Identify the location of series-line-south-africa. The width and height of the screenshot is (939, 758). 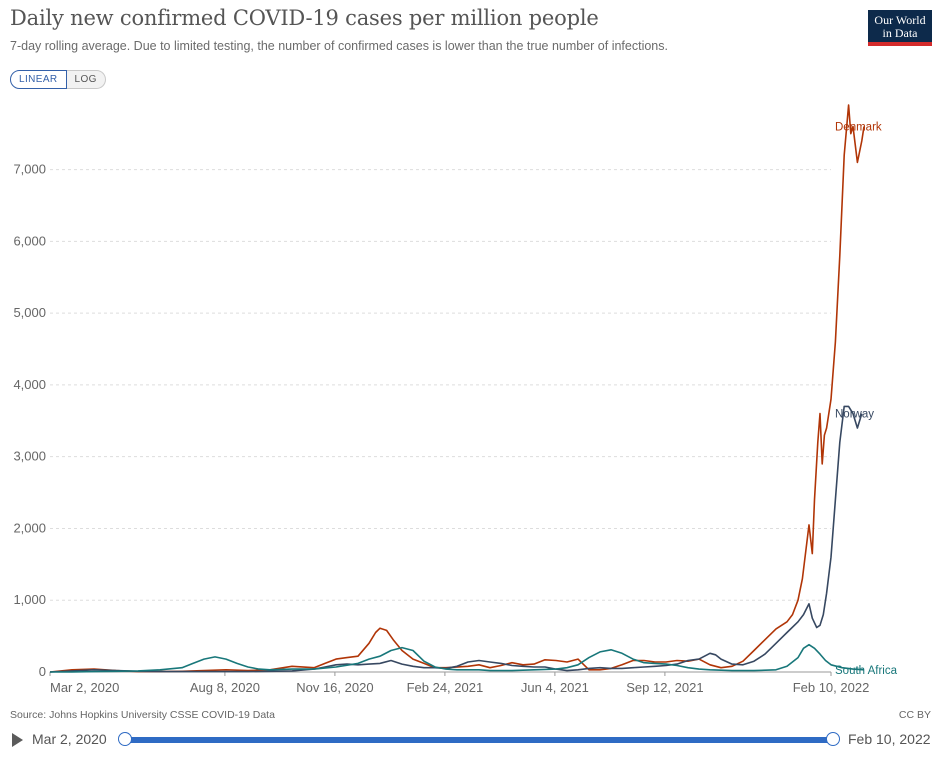
(457, 658).